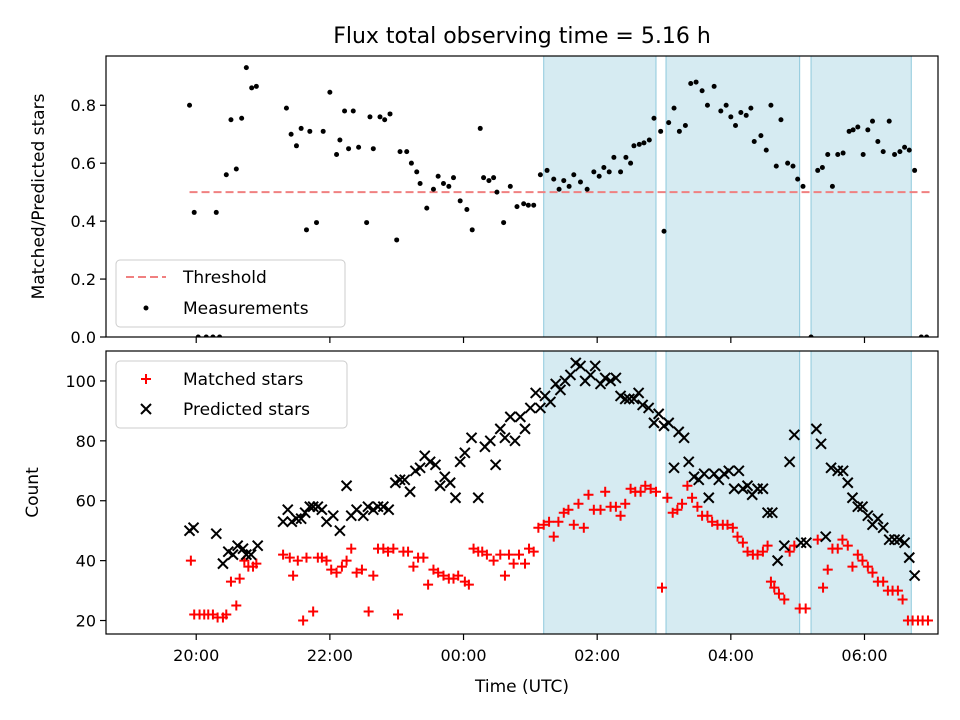 This screenshot has height=720, width=960. Describe the element at coordinates (33, 492) in the screenshot. I see `count-y-axis-label: Count` at that location.